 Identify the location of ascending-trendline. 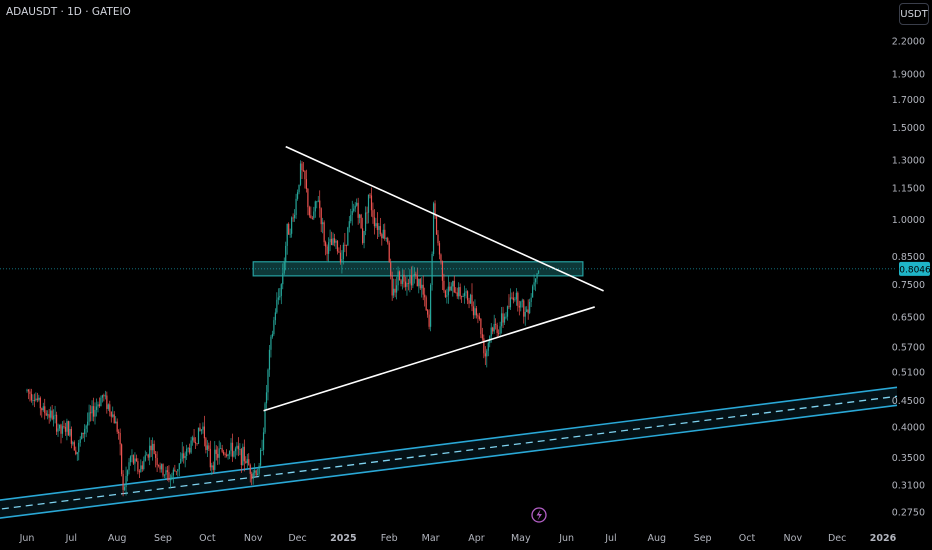
(429, 359).